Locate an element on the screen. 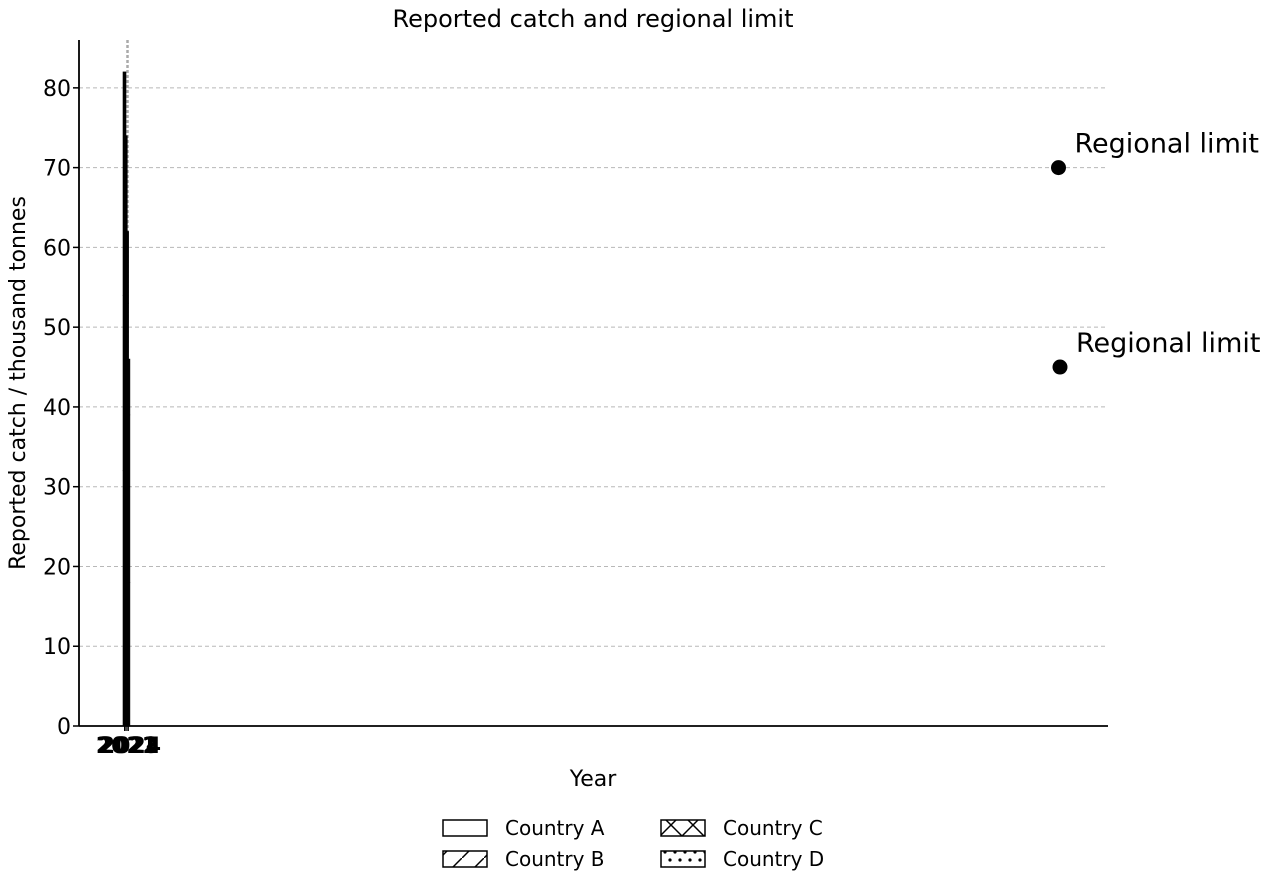 The width and height of the screenshot is (1280, 880). chart-title: Reported catch and regional limit is located at coordinates (592, 19).